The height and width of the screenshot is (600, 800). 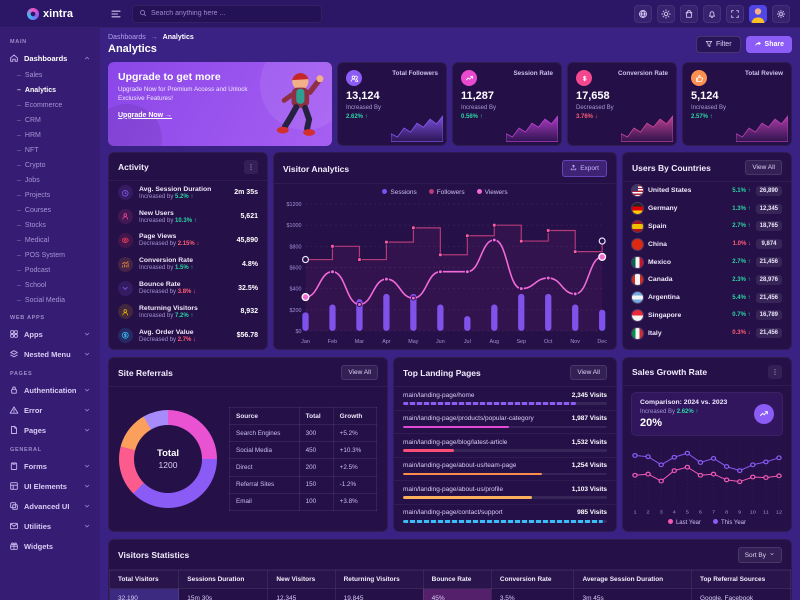 I want to click on brand-logo: xintra, so click(x=50, y=13).